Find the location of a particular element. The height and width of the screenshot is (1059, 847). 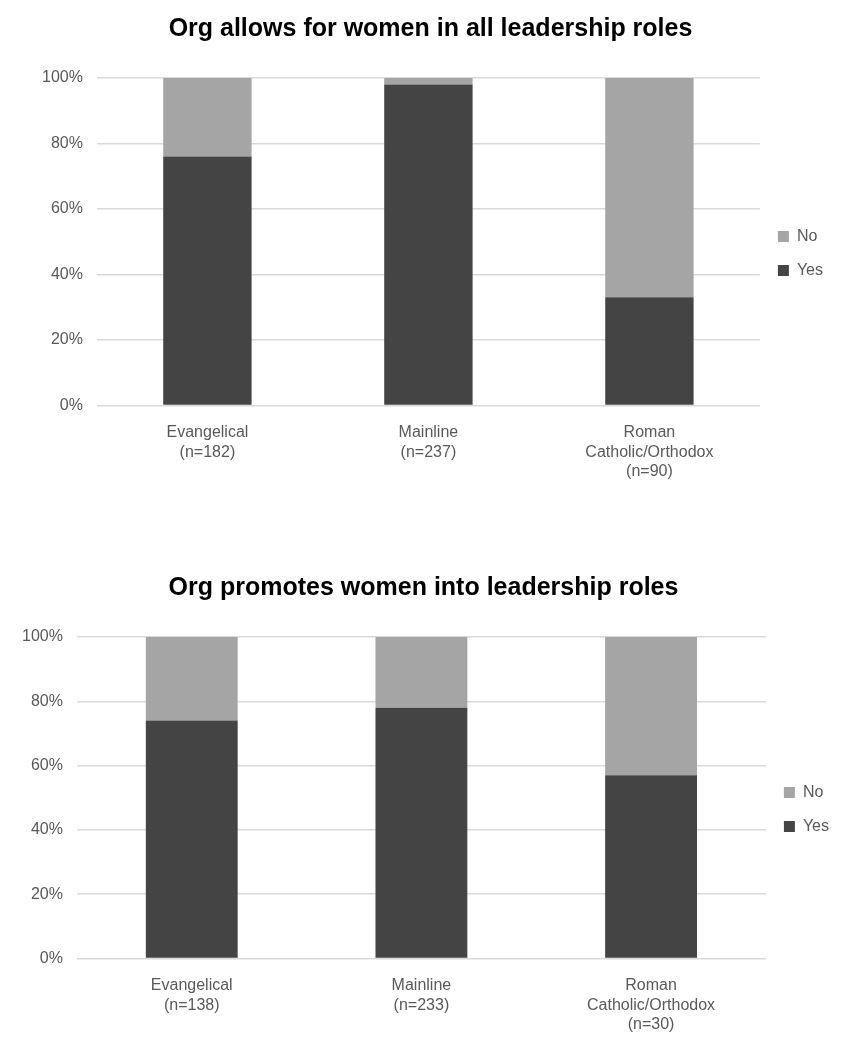

x-tick-label: Evangelical (n=138) is located at coordinates (191, 994).